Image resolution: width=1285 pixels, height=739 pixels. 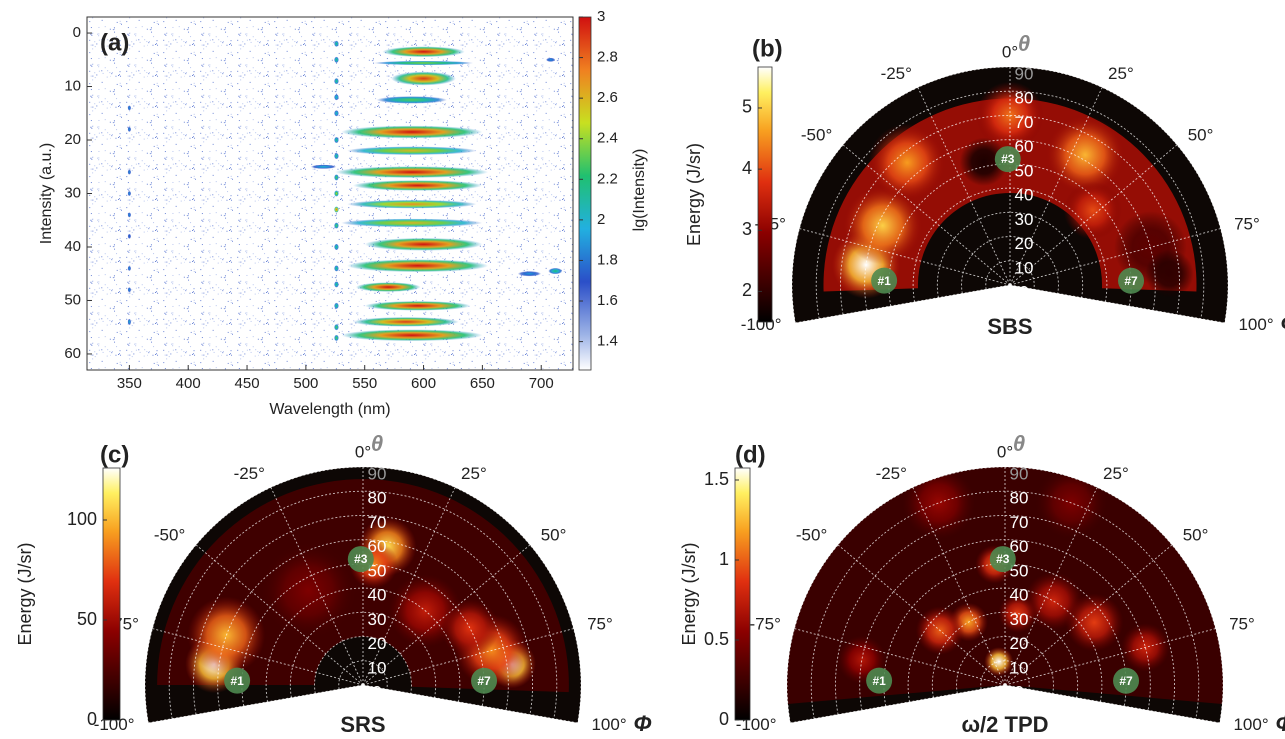 What do you see at coordinates (1024, 98) in the screenshot?
I see `theta-tick-label: 80` at bounding box center [1024, 98].